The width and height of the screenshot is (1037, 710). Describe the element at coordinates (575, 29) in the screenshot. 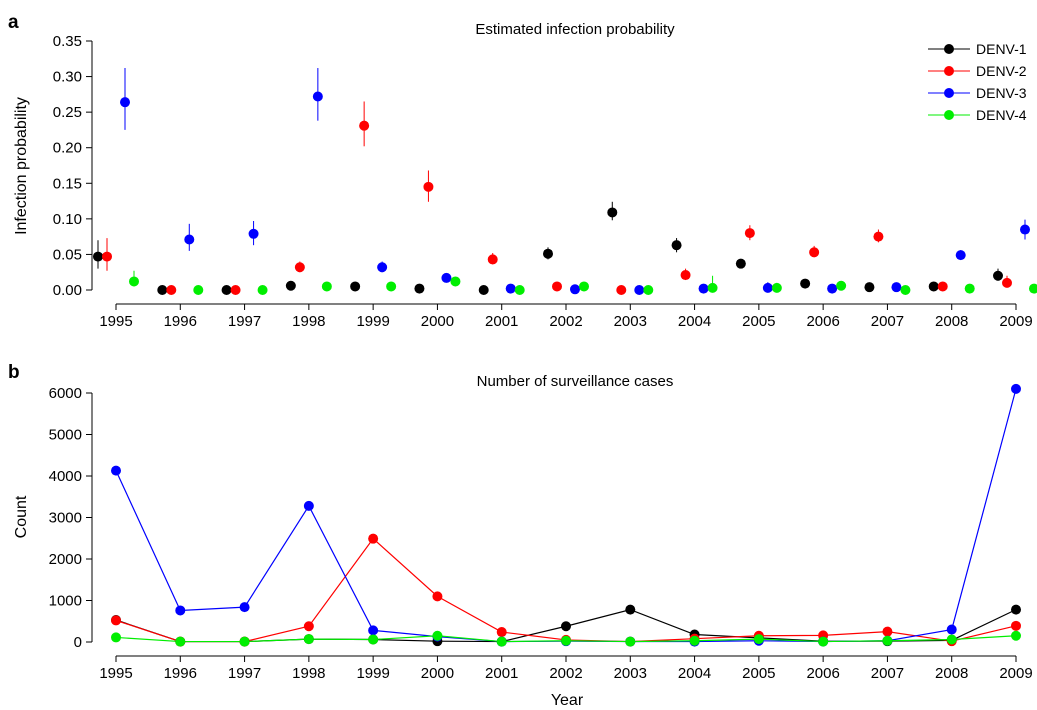

I see `panel-a-title: Estimated infection probability` at that location.